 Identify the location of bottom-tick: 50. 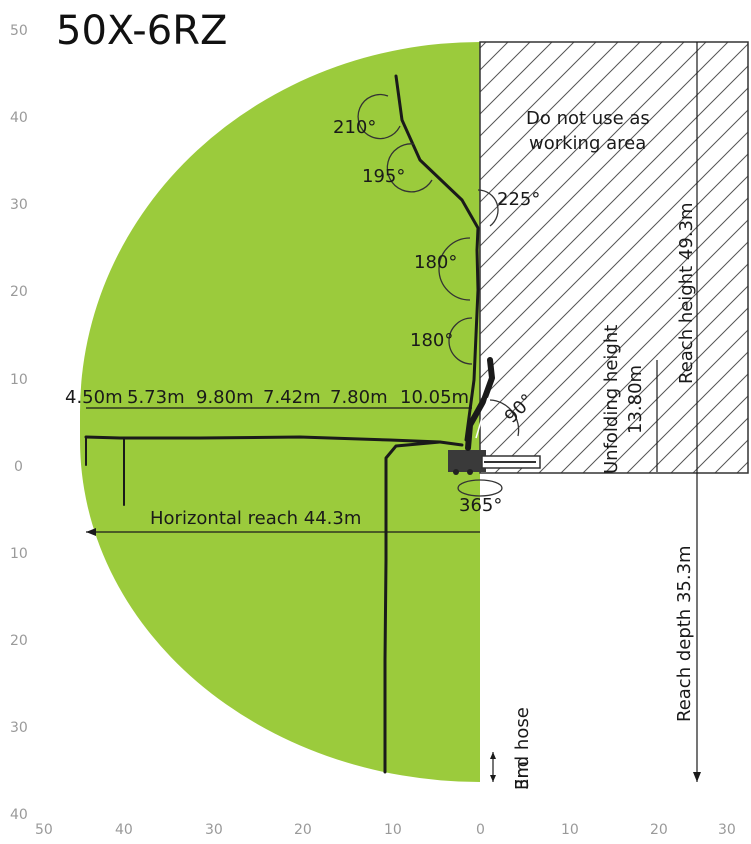
(44, 830).